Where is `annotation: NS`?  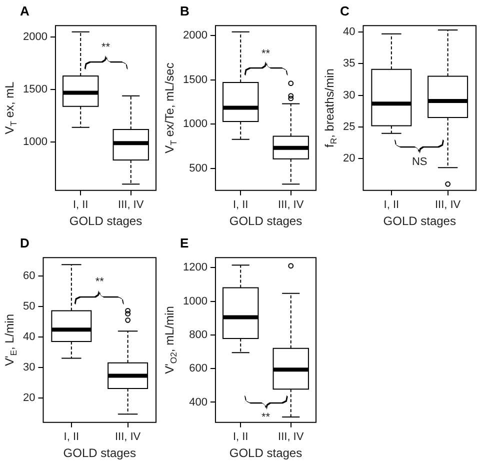 annotation: NS is located at coordinates (420, 162).